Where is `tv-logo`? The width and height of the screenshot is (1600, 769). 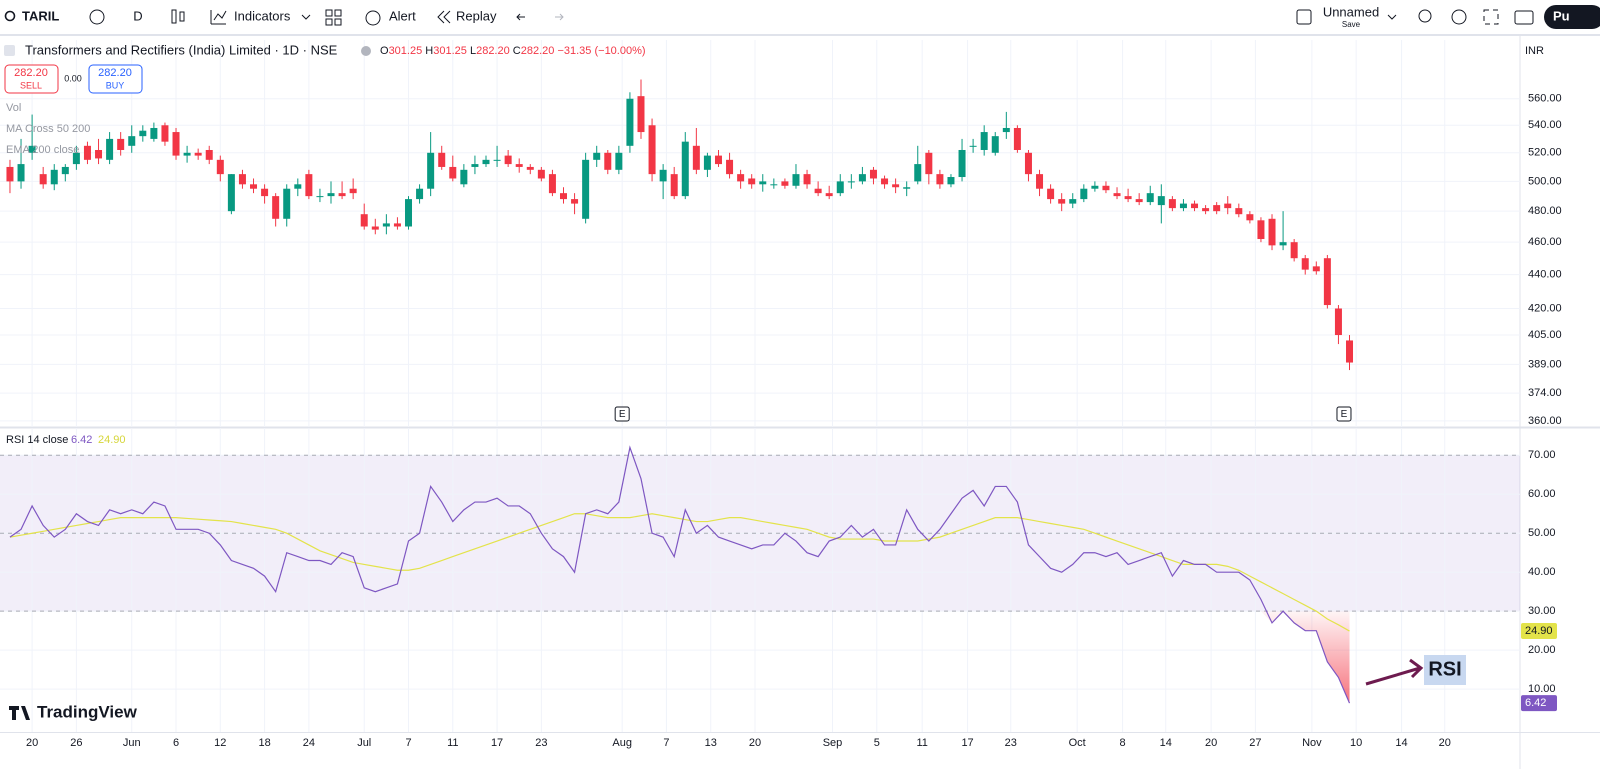
tv-logo is located at coordinates (19, 713).